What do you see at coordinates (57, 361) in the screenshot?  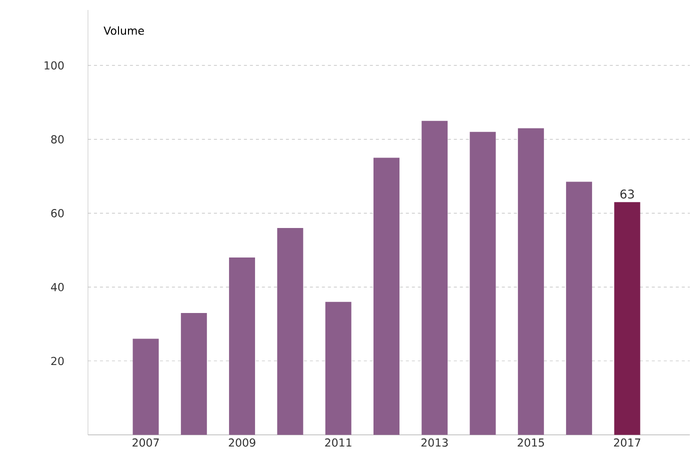 I see `y-tick-label: 20` at bounding box center [57, 361].